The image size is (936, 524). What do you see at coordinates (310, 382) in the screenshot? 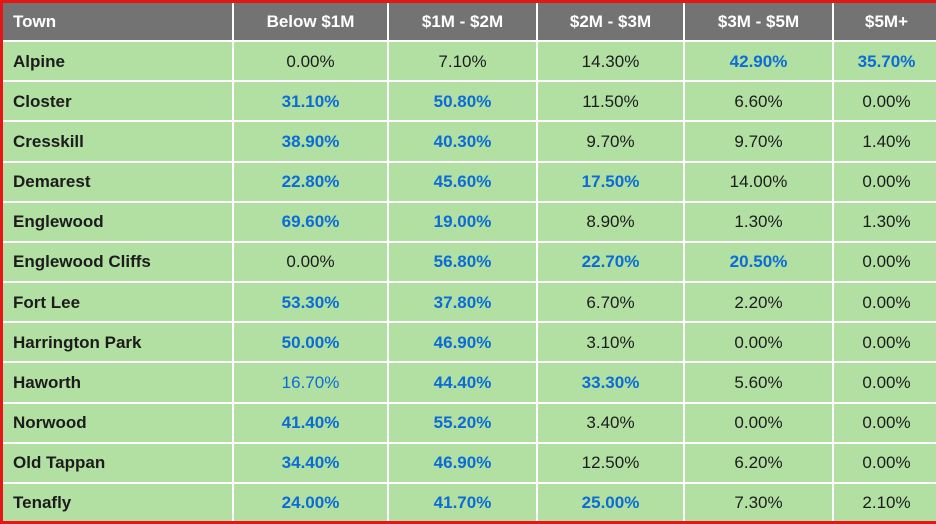
I see `value-cell: 16.70%` at bounding box center [310, 382].